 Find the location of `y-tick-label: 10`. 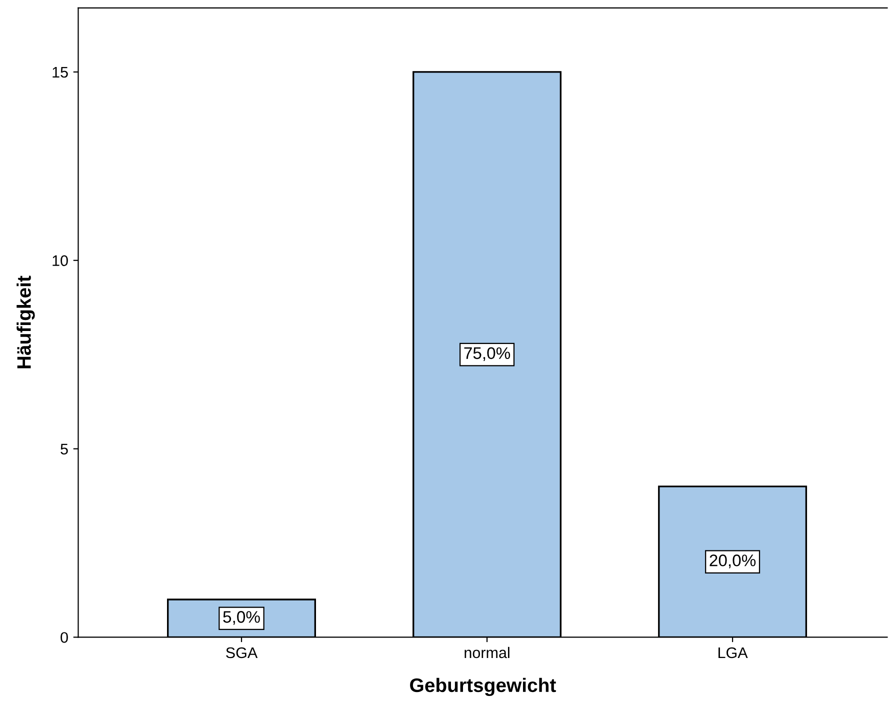

y-tick-label: 10 is located at coordinates (60, 260).